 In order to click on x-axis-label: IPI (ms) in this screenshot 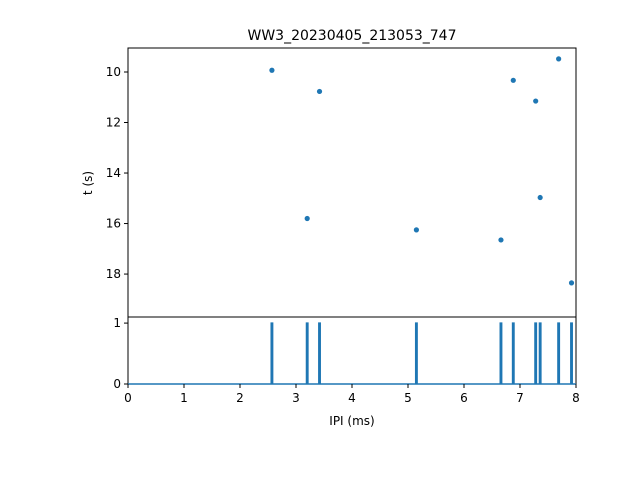, I will do `click(351, 421)`.